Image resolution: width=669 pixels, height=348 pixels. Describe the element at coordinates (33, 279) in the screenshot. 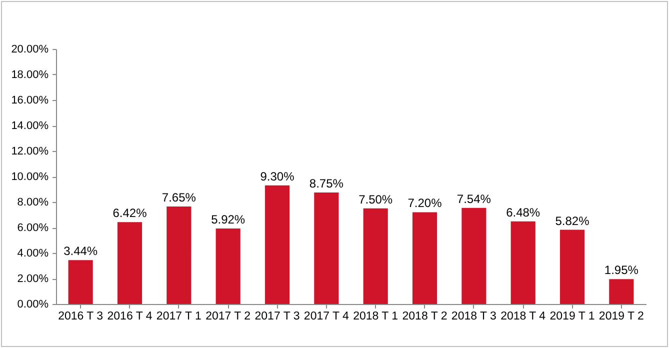

I see `y-tick-label: 2.00%` at that location.